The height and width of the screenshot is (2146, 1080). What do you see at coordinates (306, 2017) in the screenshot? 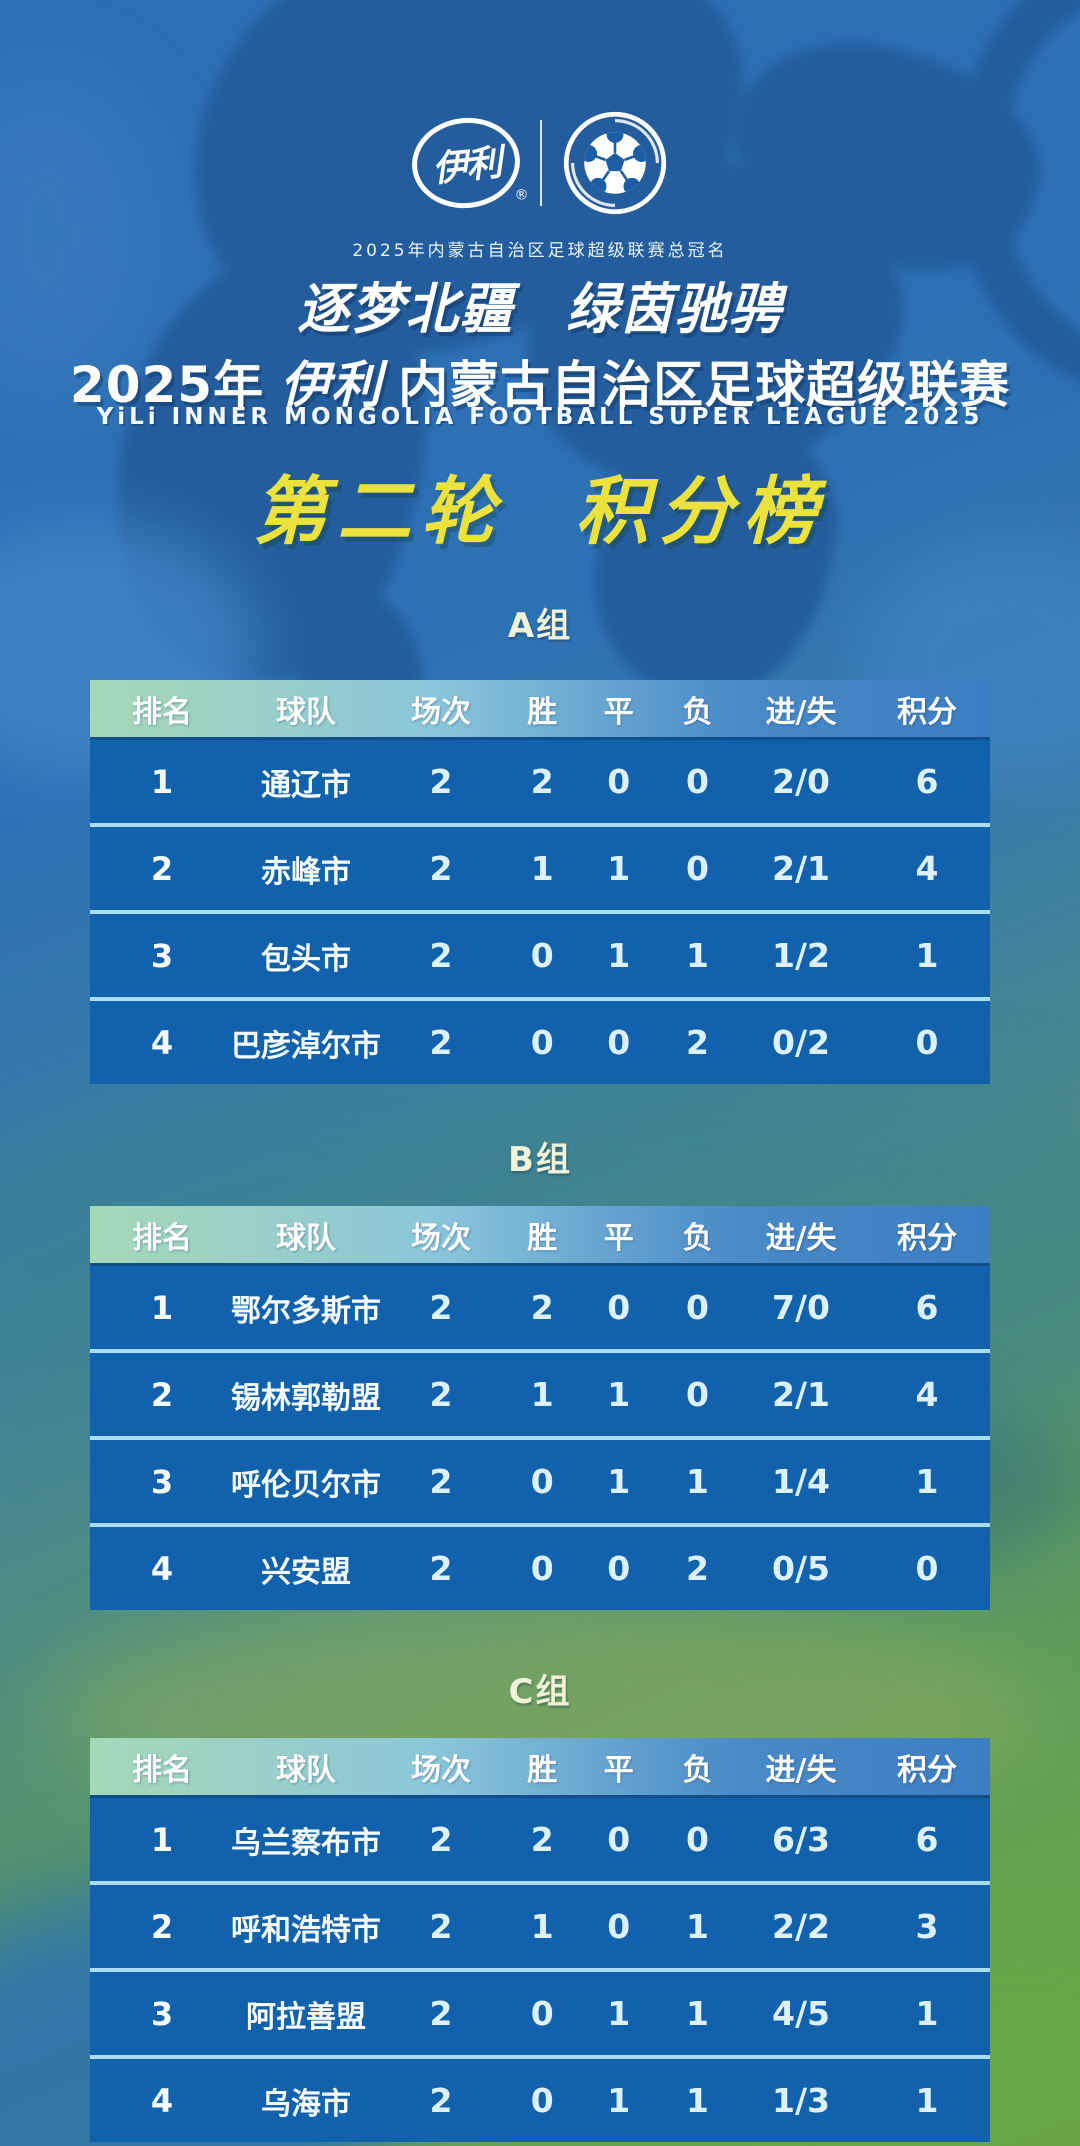
I see `cell-team: 阿拉善盟` at bounding box center [306, 2017].